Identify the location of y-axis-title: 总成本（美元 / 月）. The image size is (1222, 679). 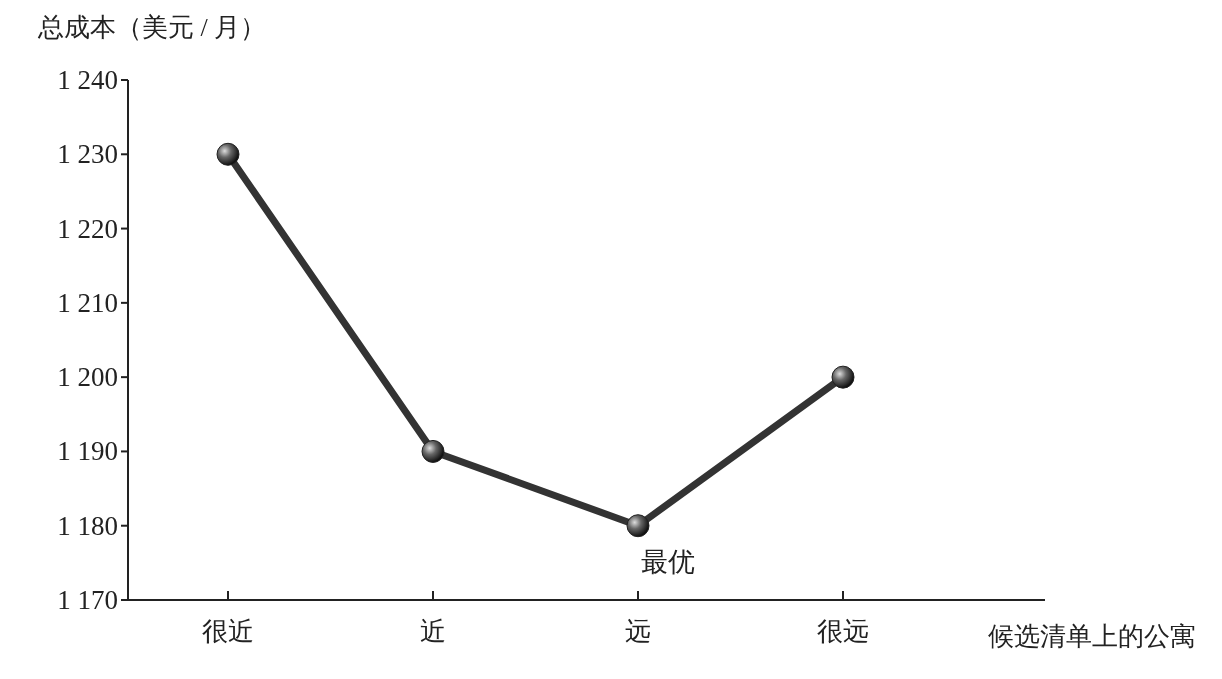
(152, 27).